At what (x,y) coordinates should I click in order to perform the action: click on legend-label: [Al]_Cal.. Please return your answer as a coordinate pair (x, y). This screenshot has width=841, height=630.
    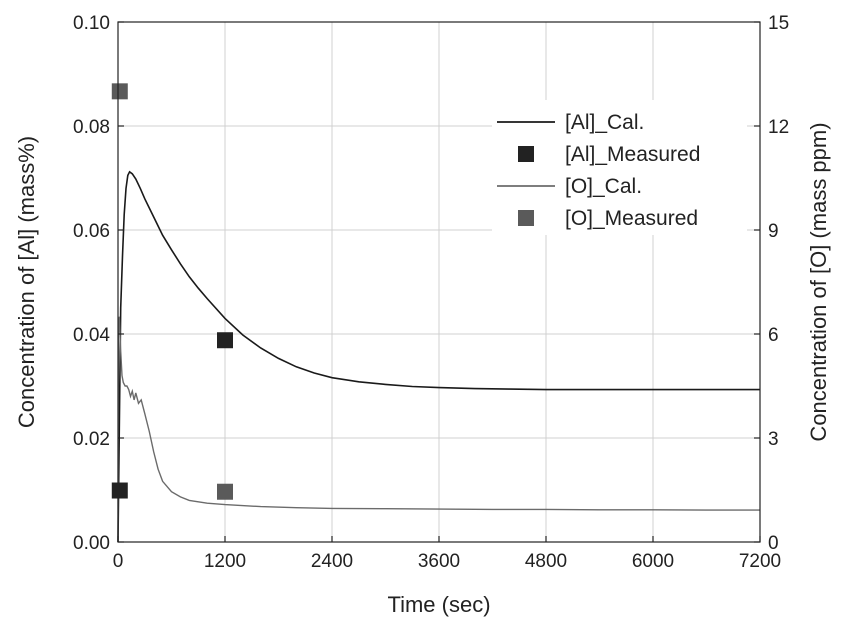
    Looking at the image, I should click on (604, 122).